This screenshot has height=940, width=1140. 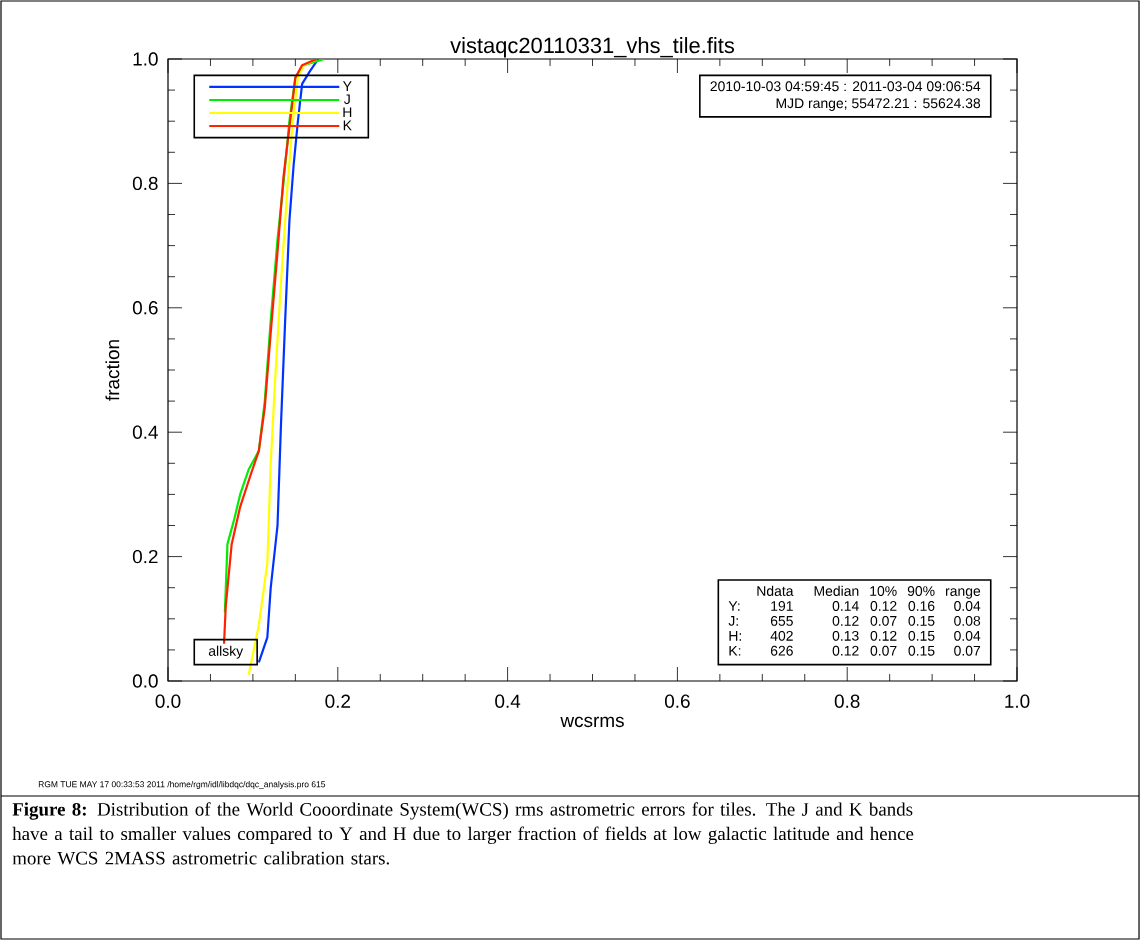 I want to click on annotation: 626, so click(x=781, y=650).